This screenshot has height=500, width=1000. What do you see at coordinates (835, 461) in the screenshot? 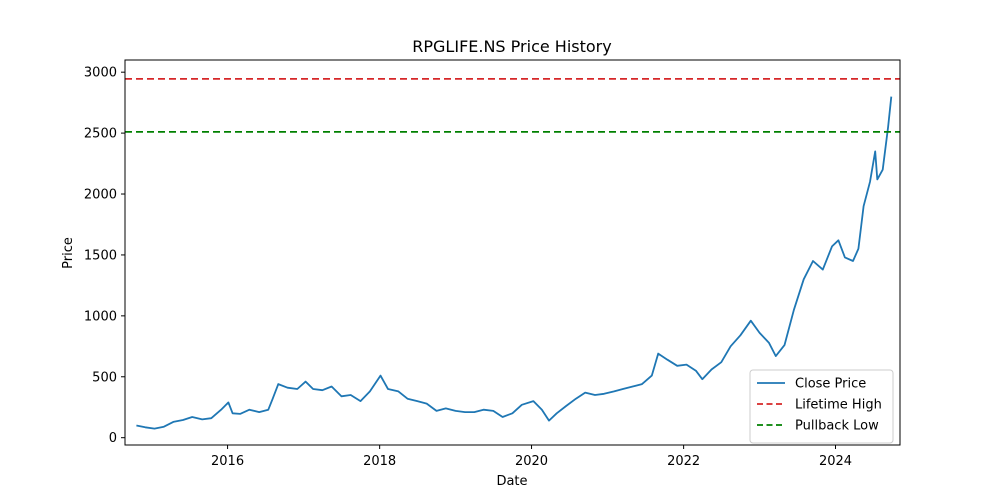
I see `x-tick-label: 2024` at bounding box center [835, 461].